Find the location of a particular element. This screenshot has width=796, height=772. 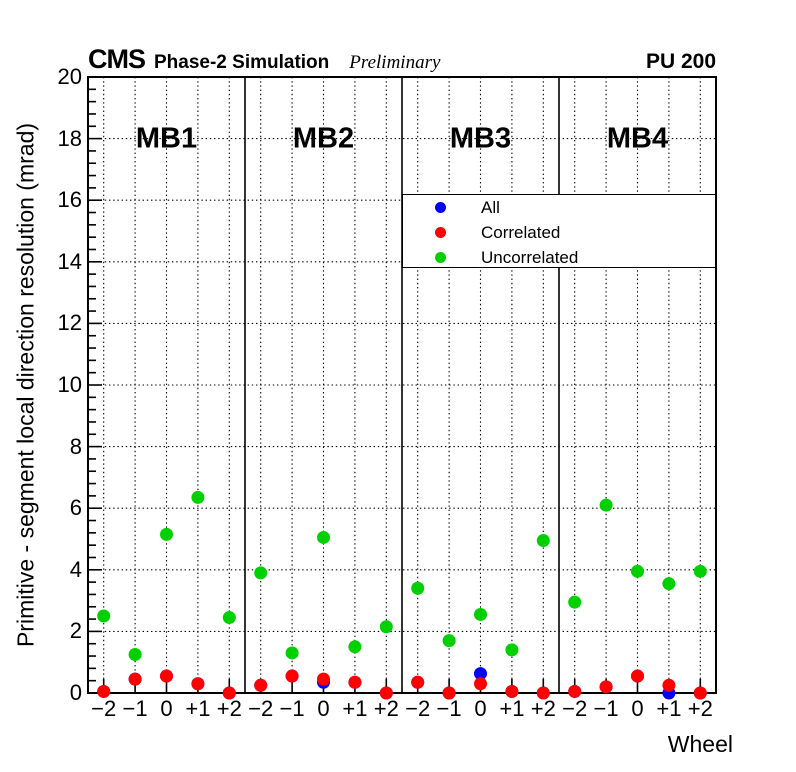

legend-item-uncorrelated: Uncorrelated is located at coordinates (559, 257).